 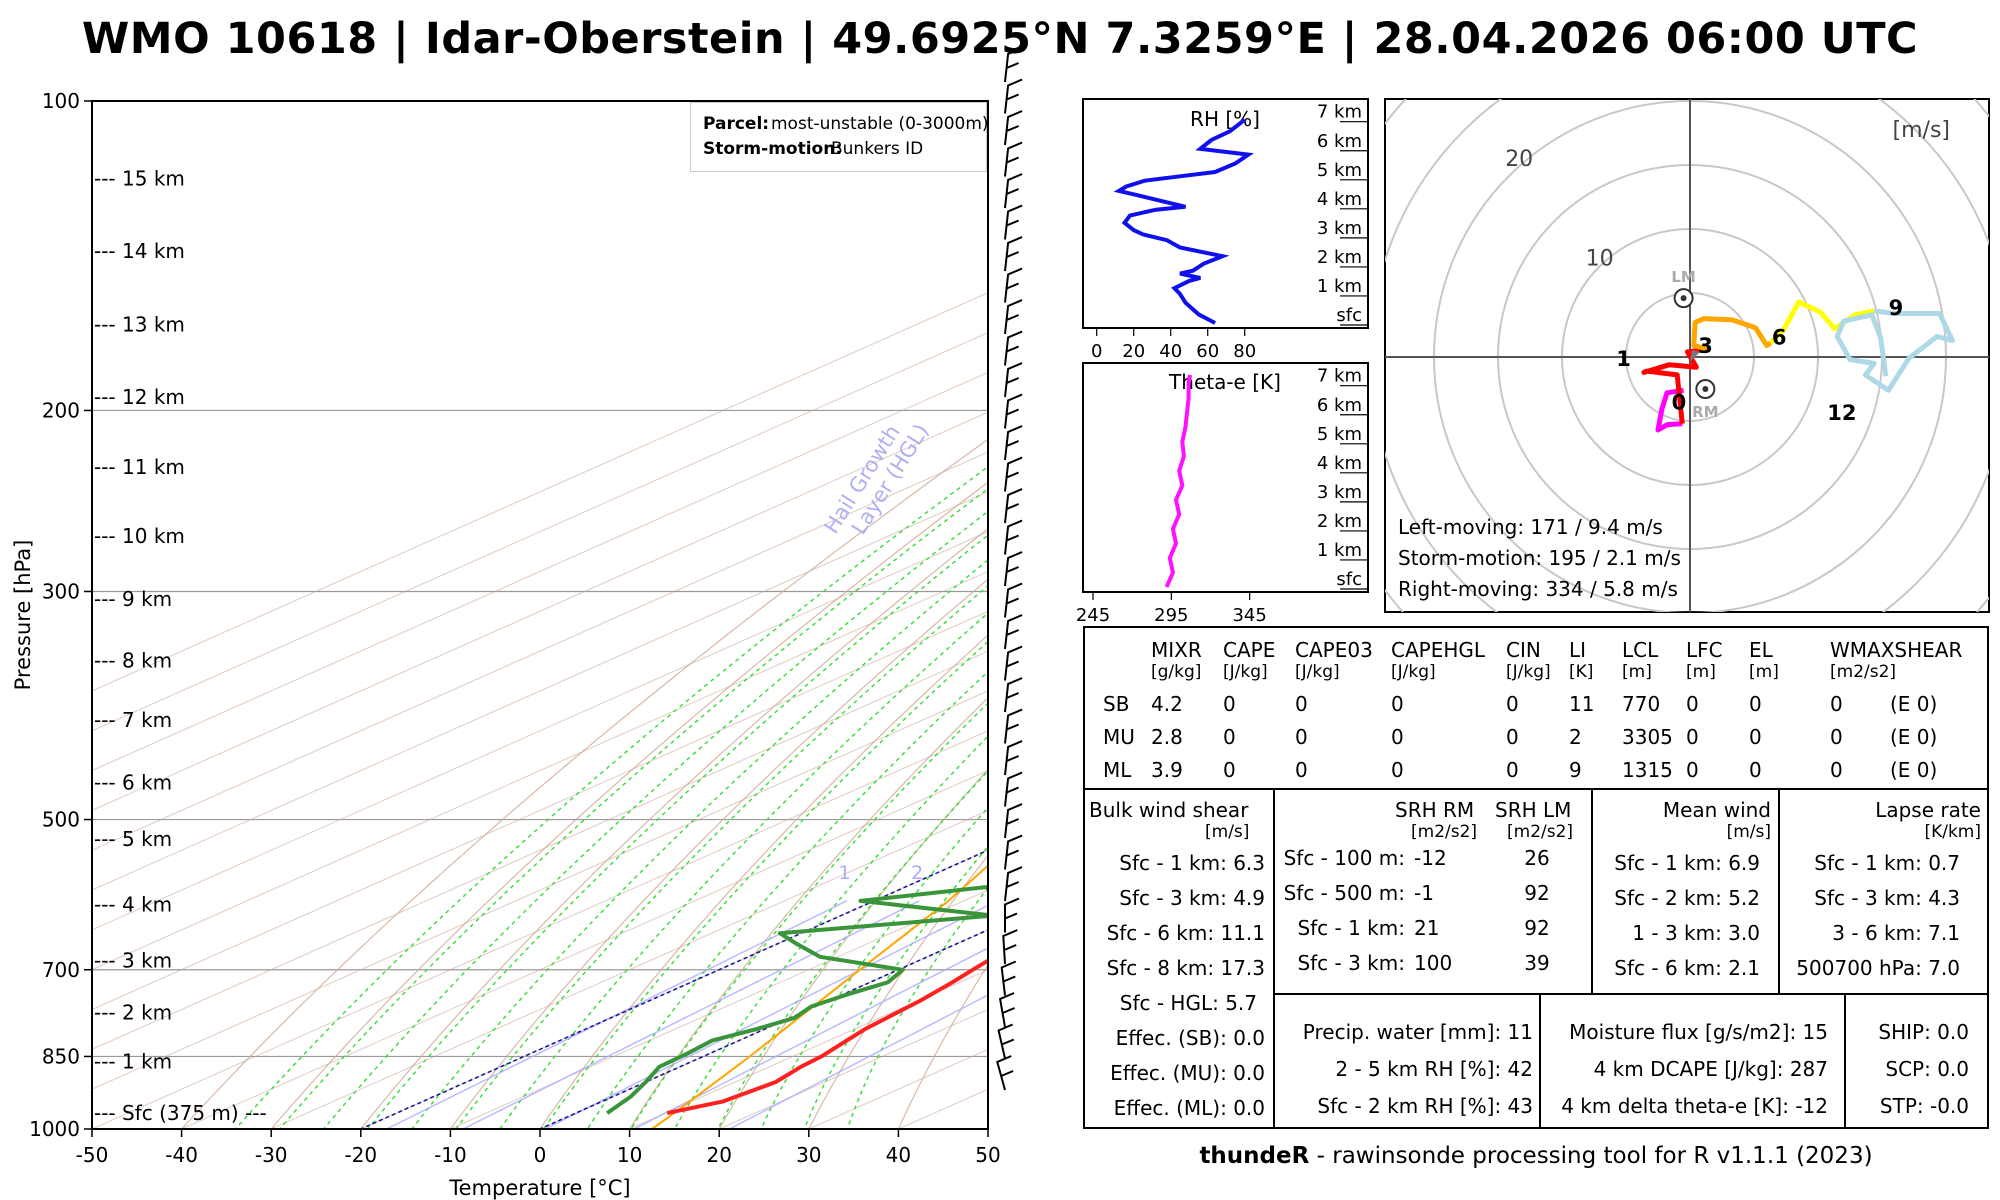 I want to click on y-tick-label: 1000, so click(x=54, y=1129).